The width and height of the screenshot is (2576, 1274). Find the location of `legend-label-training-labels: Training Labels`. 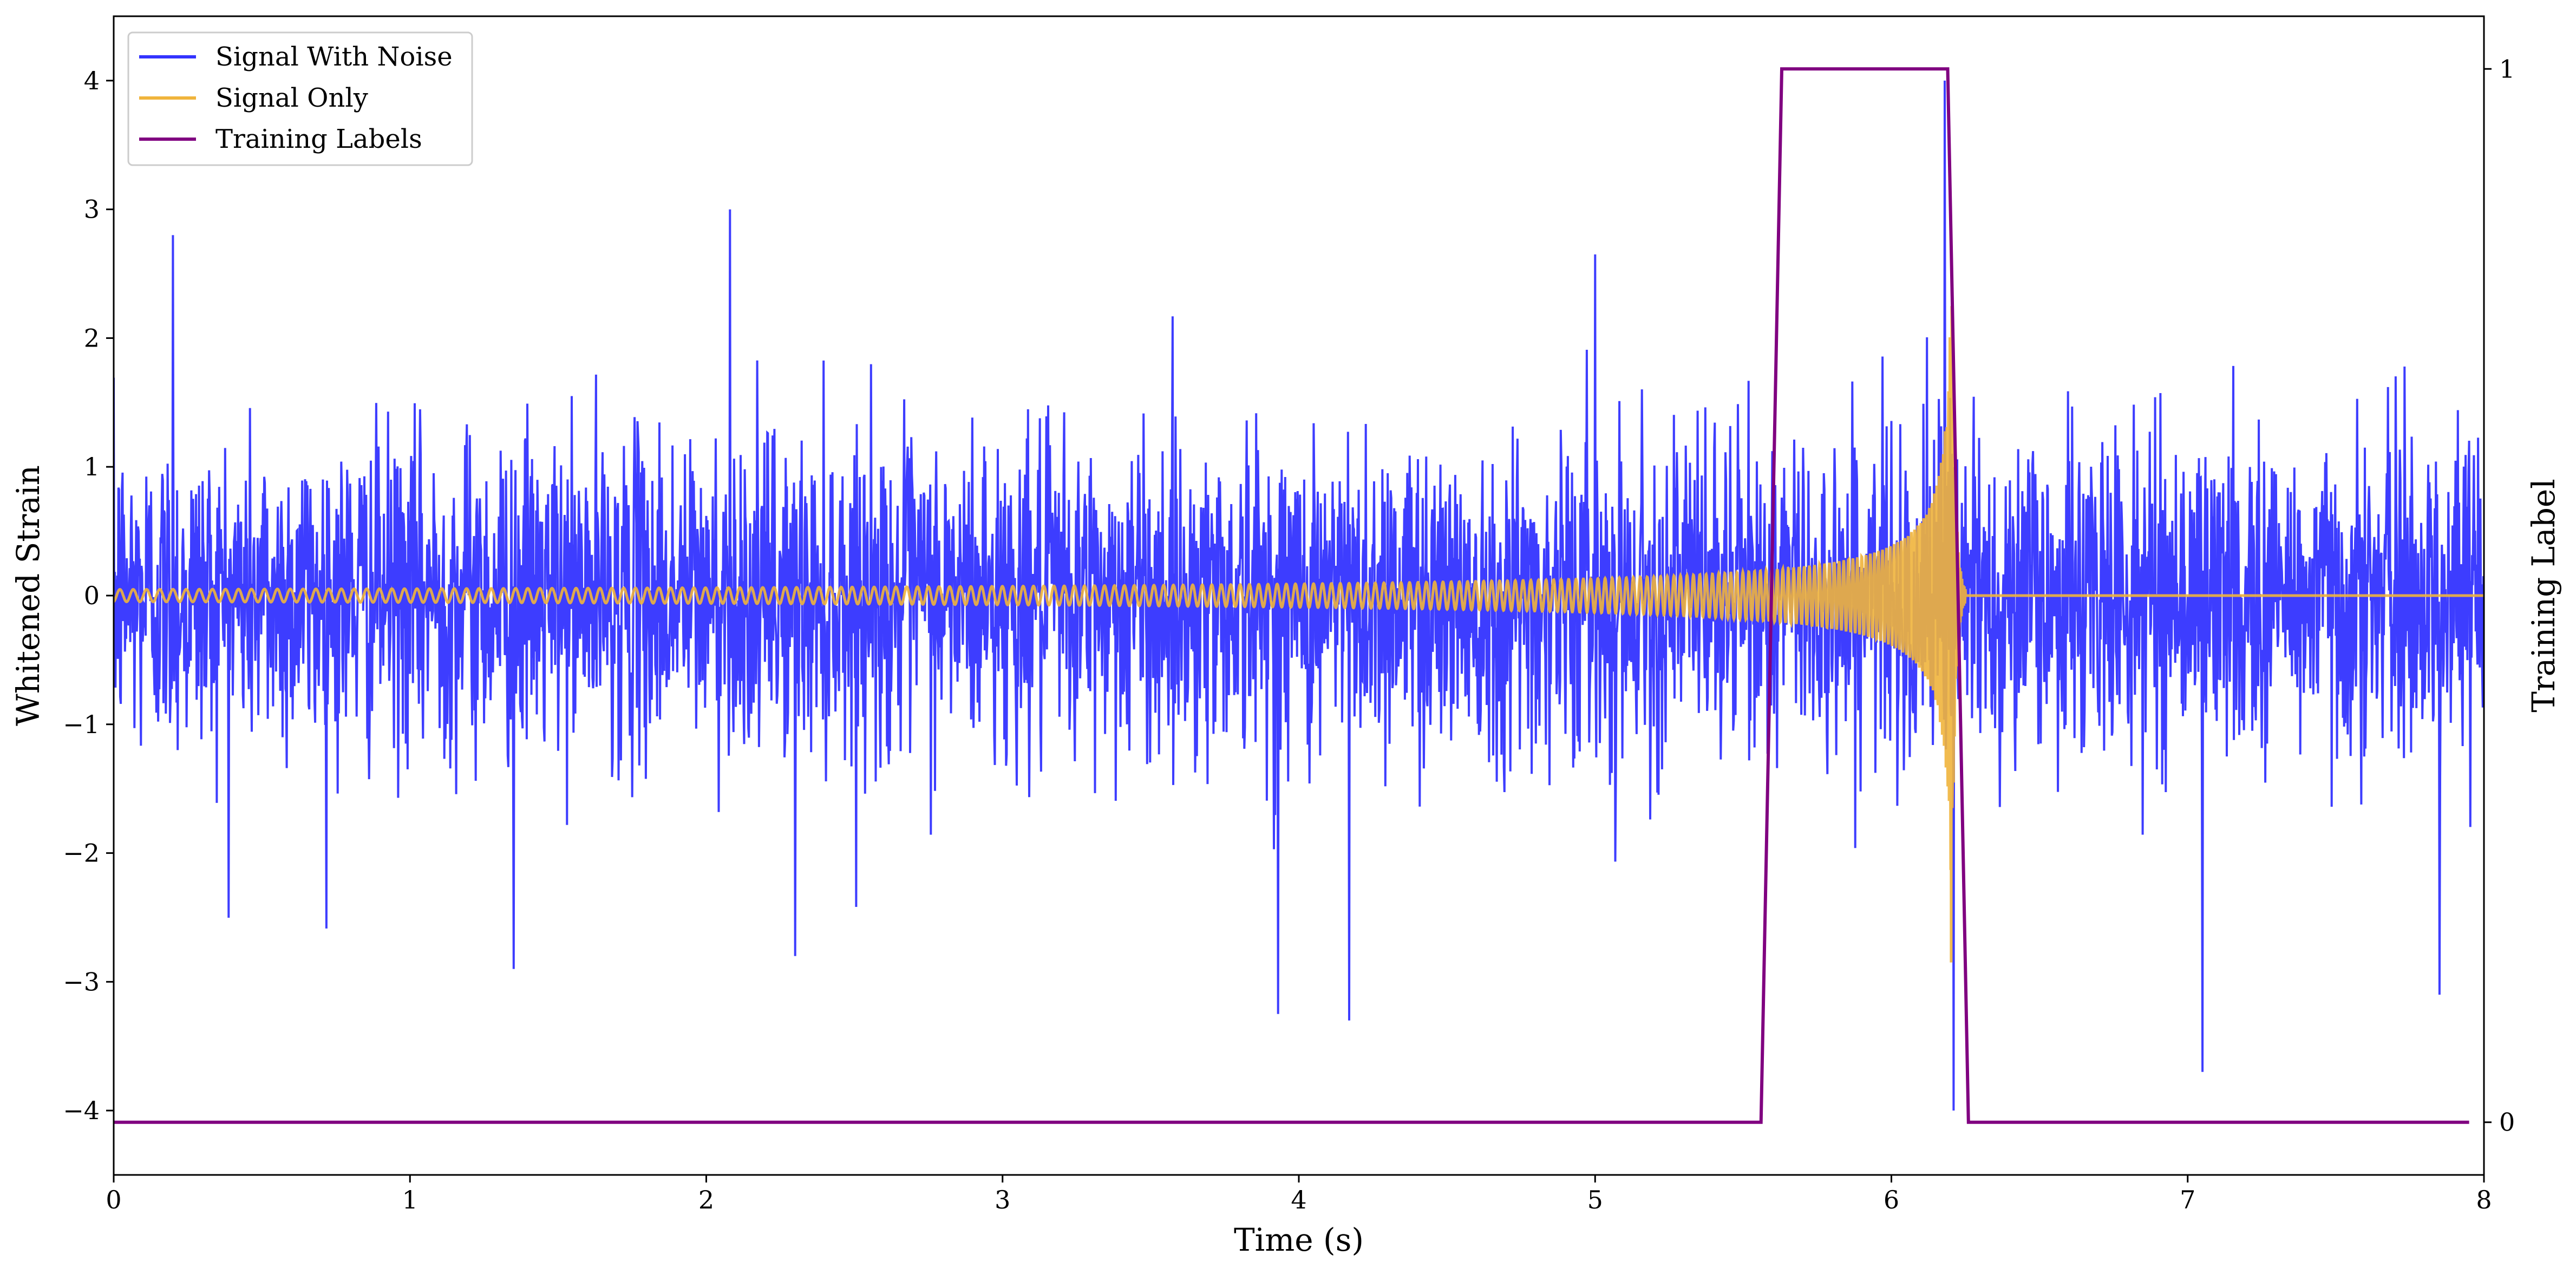

legend-label-training-labels: Training Labels is located at coordinates (318, 139).